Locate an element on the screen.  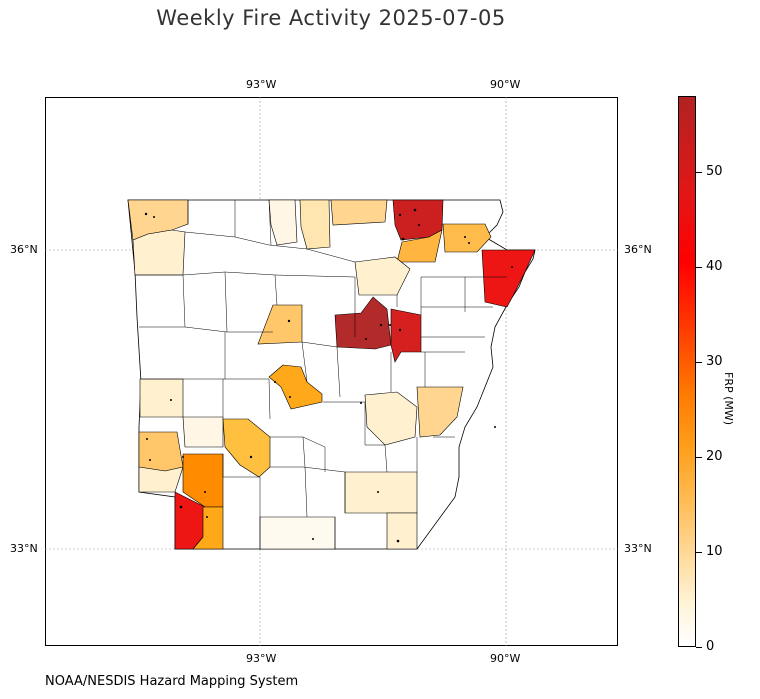
colorbar is located at coordinates (687, 371).